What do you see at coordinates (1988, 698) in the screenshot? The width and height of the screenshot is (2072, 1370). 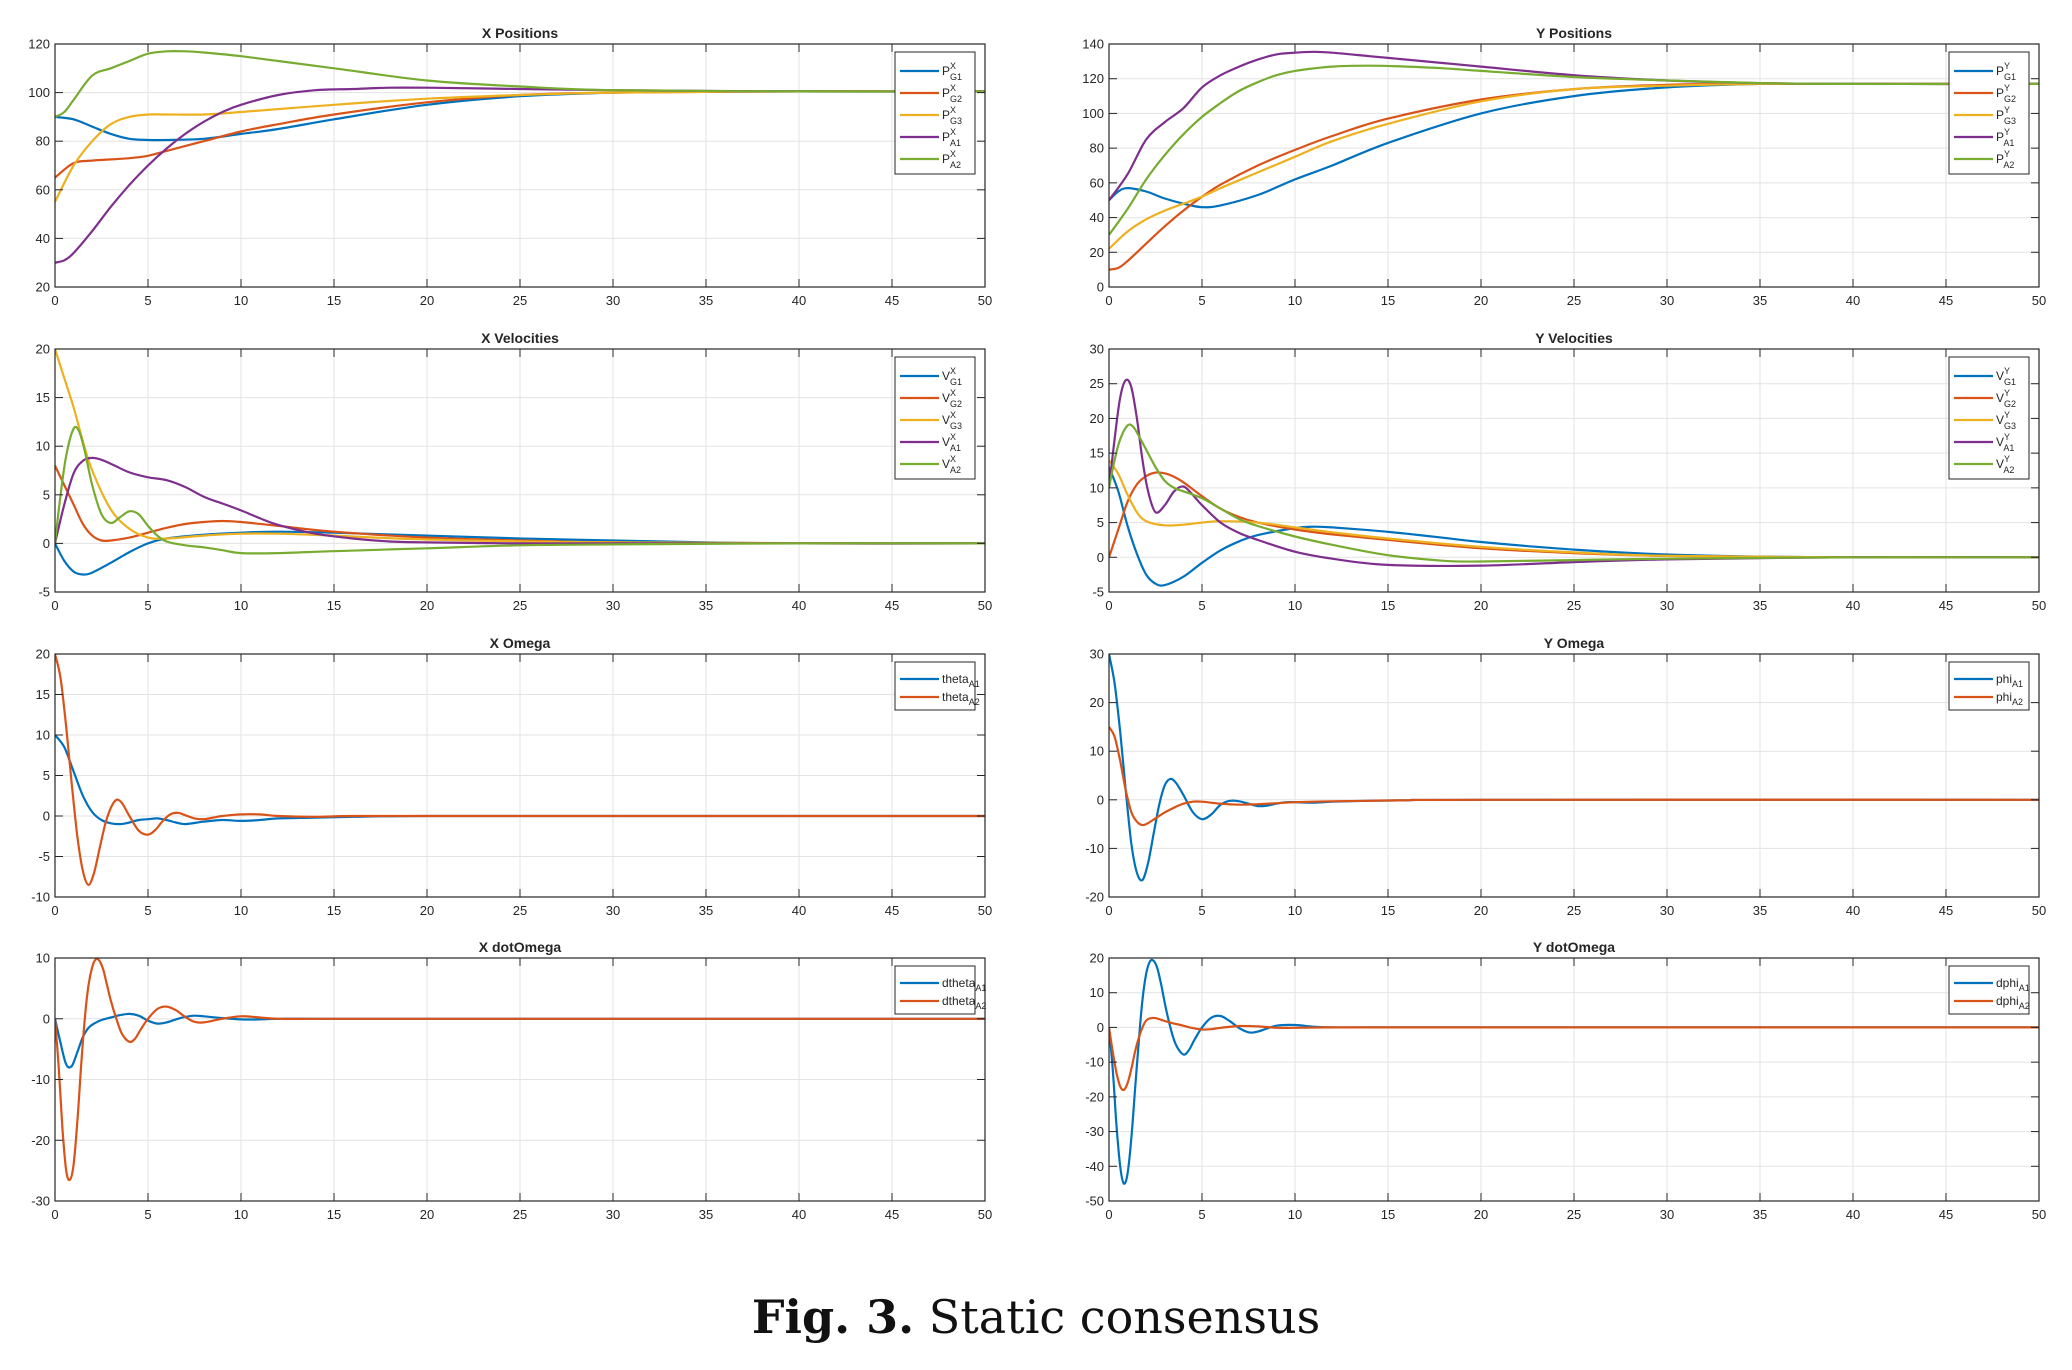 I see `legend-item-phi-a2: phiA2` at bounding box center [1988, 698].